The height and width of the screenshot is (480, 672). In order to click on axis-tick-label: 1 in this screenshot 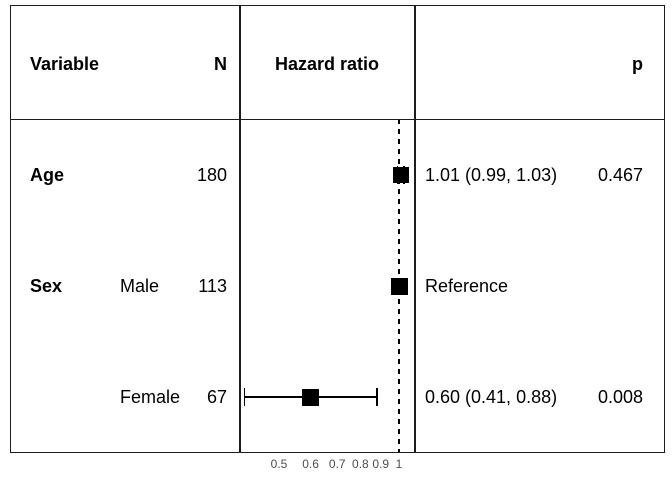, I will do `click(399, 464)`.